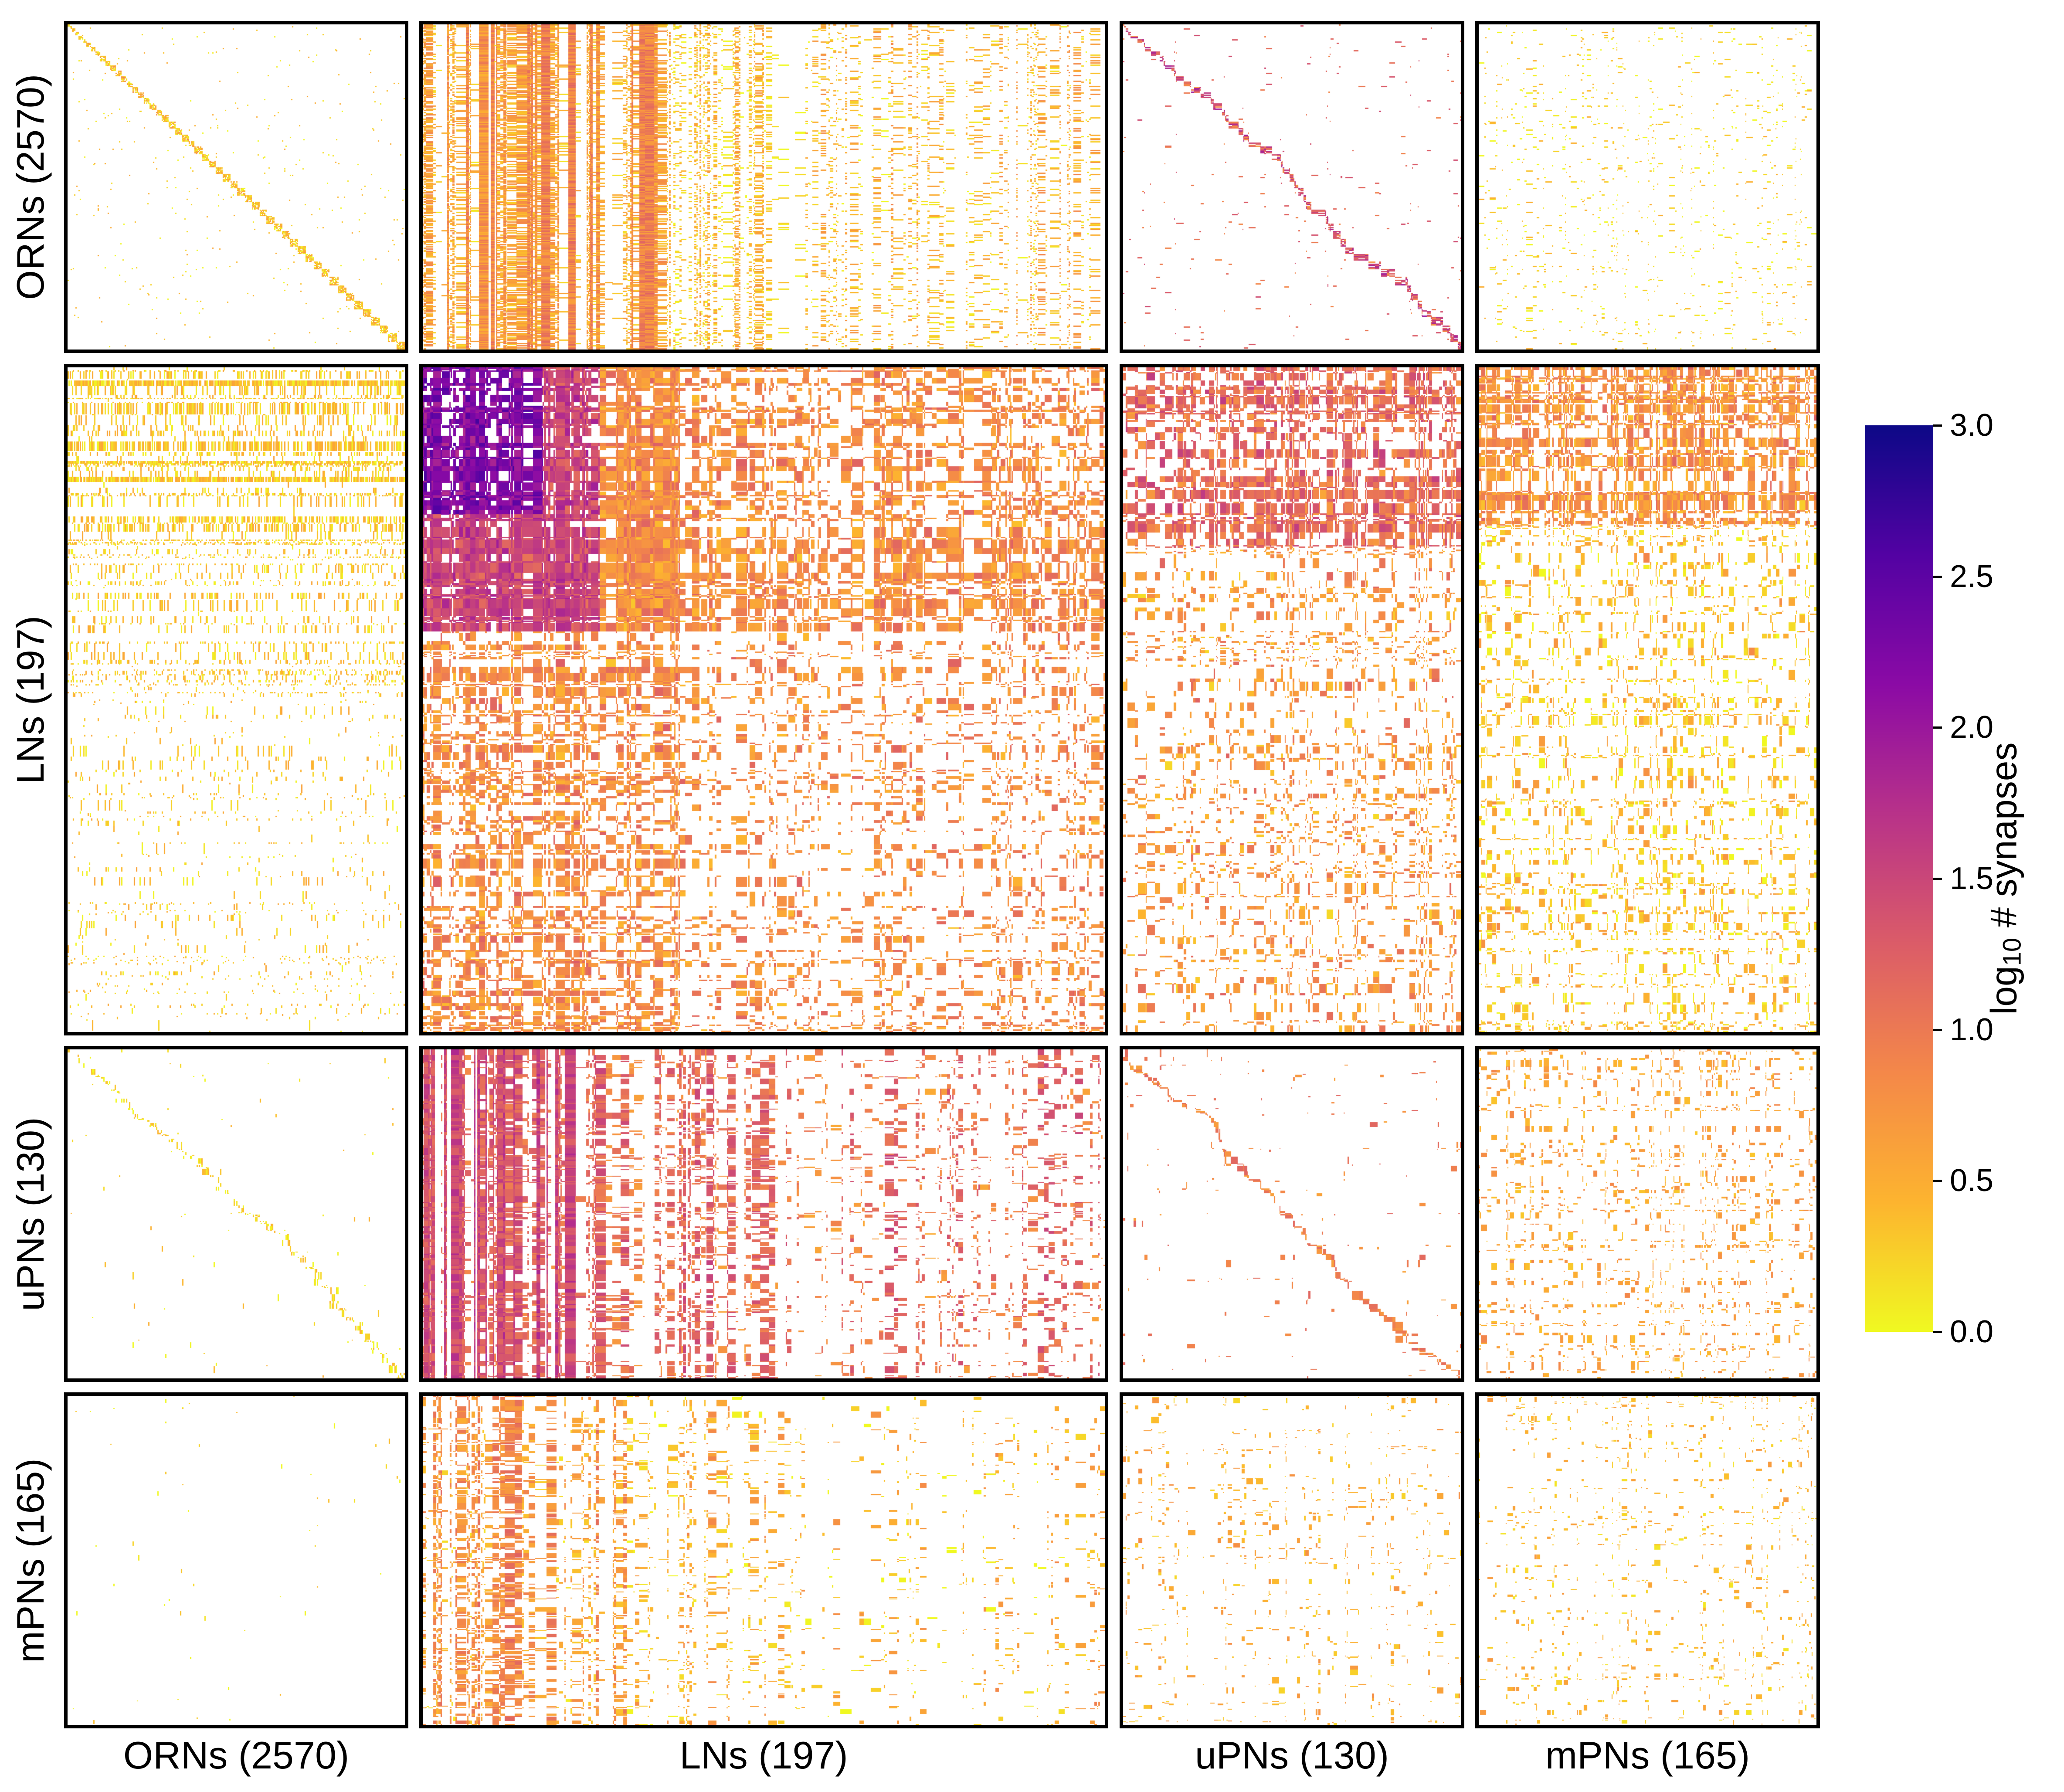 This screenshot has width=2064, height=1792. Describe the element at coordinates (1972, 1181) in the screenshot. I see `colorbar-tick-label: 0.5` at that location.